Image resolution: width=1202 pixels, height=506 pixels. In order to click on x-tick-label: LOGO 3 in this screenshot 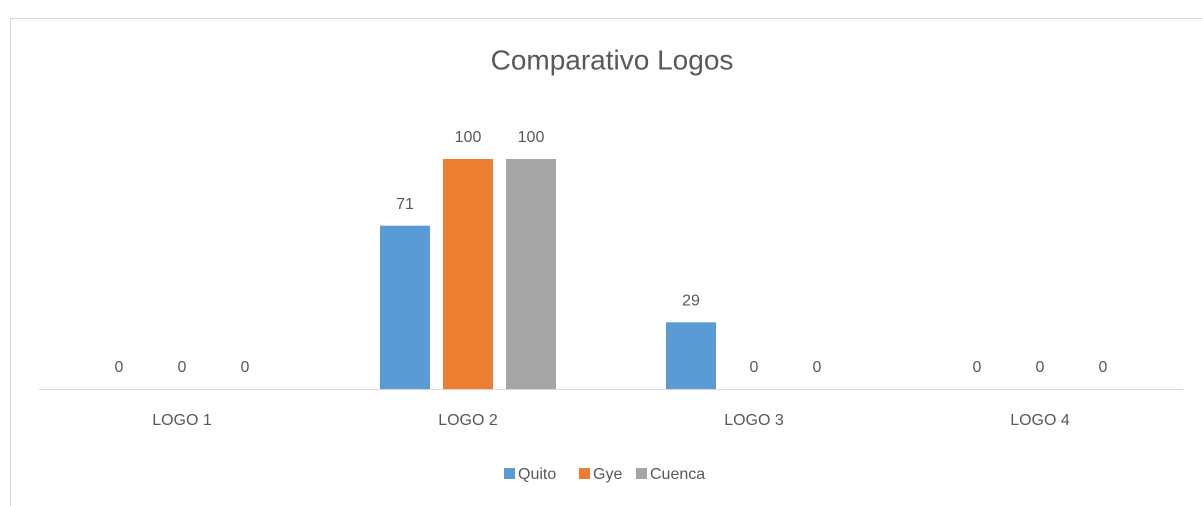, I will do `click(754, 420)`.